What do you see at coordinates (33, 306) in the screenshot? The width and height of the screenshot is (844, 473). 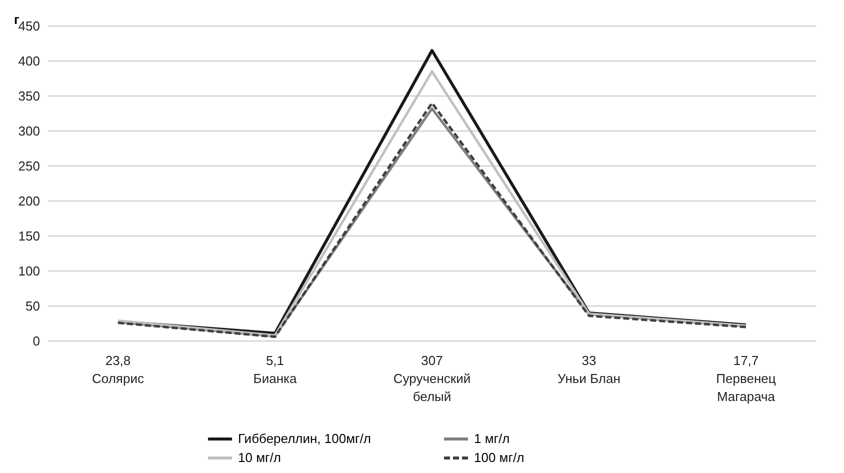 I see `y-tick-label: 50` at bounding box center [33, 306].